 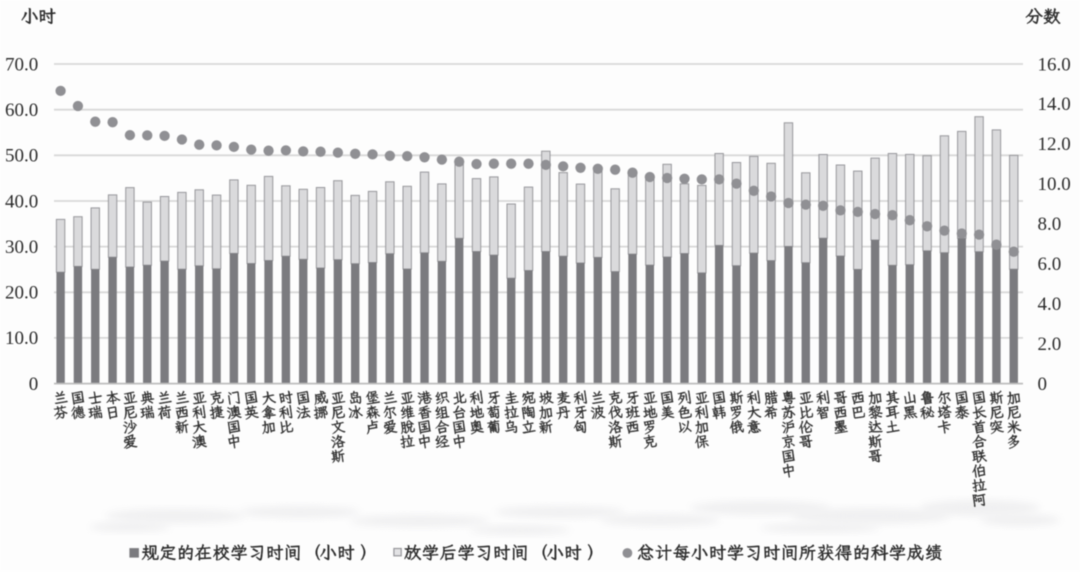 What do you see at coordinates (21, 201) in the screenshot?
I see `svg-text: 40.0` at bounding box center [21, 201].